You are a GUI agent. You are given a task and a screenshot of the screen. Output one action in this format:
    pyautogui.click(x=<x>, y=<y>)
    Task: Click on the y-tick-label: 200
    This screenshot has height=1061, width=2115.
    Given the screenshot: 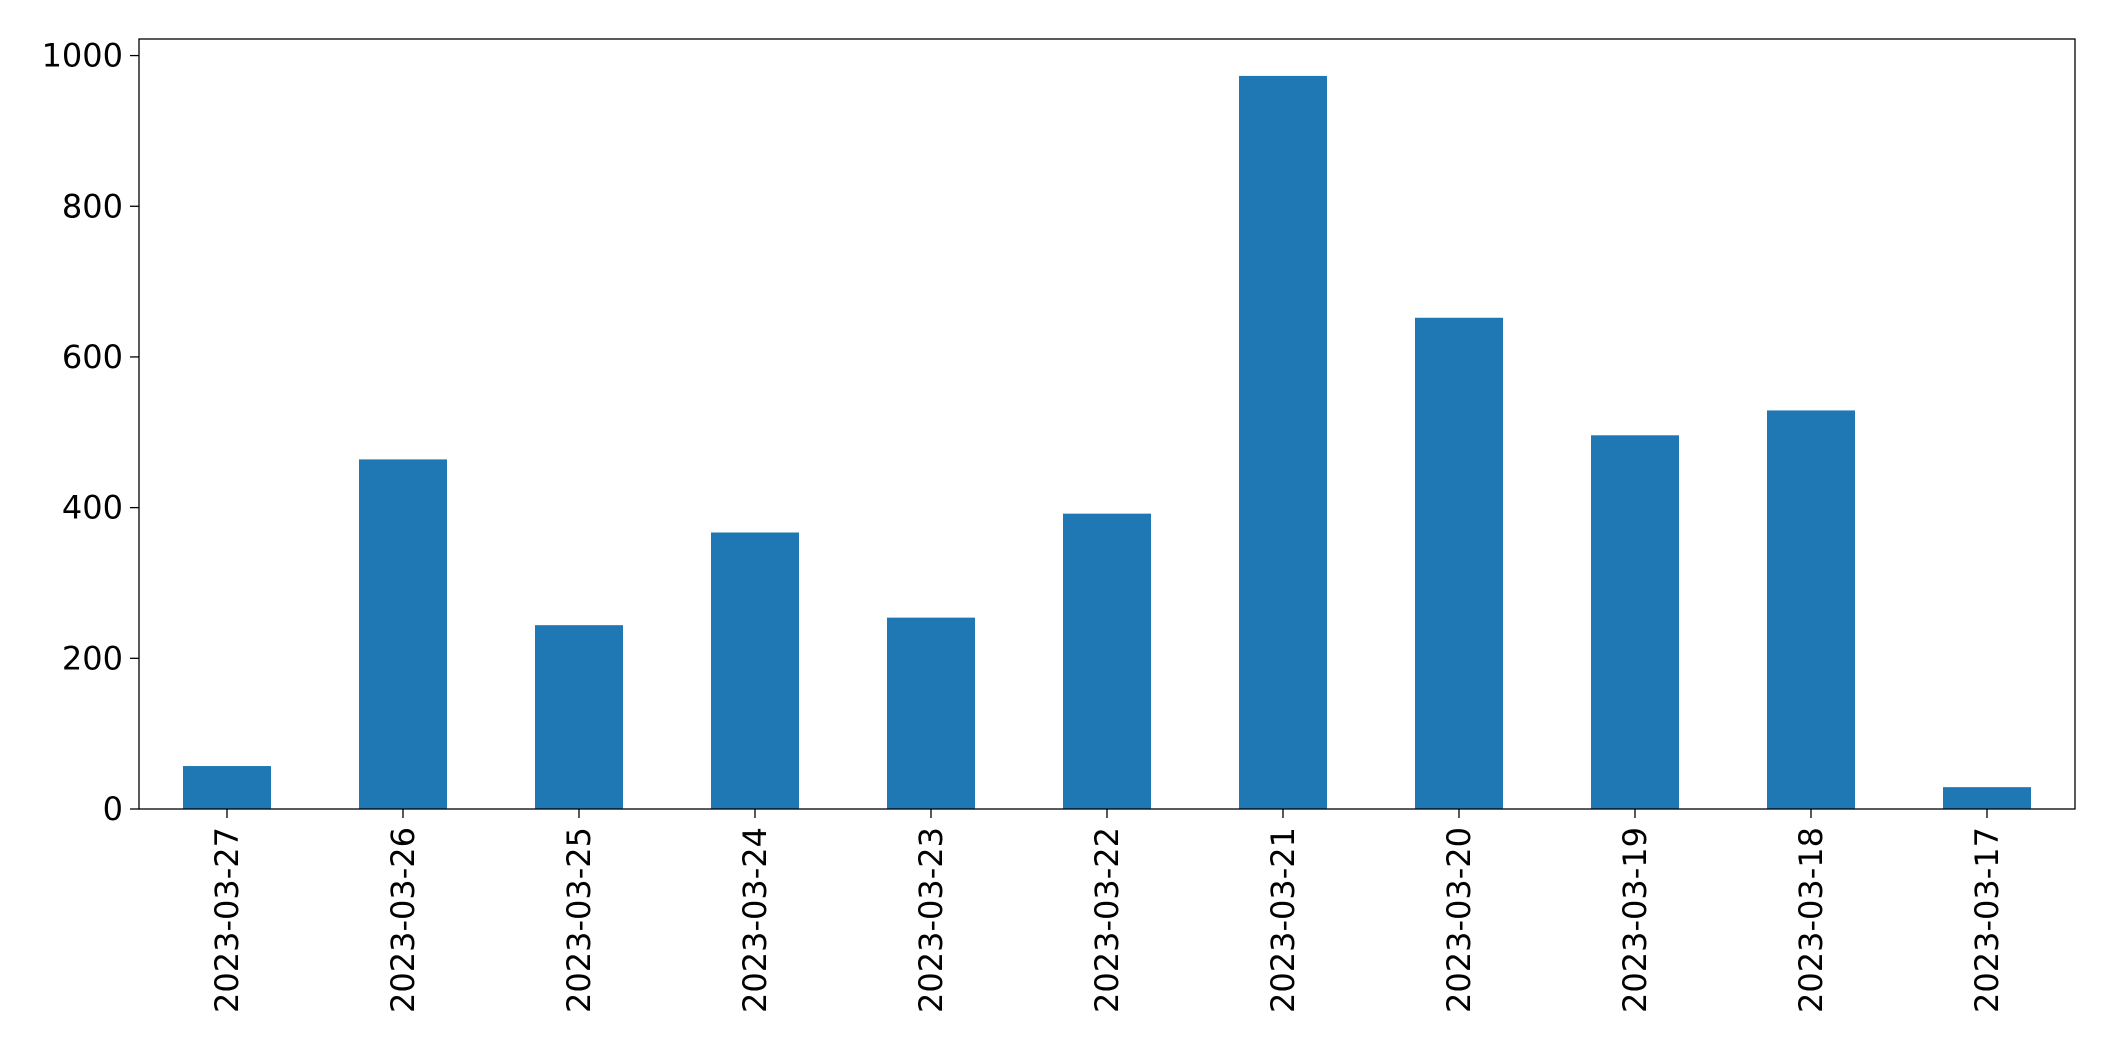 What is the action you would take?
    pyautogui.click(x=92, y=658)
    